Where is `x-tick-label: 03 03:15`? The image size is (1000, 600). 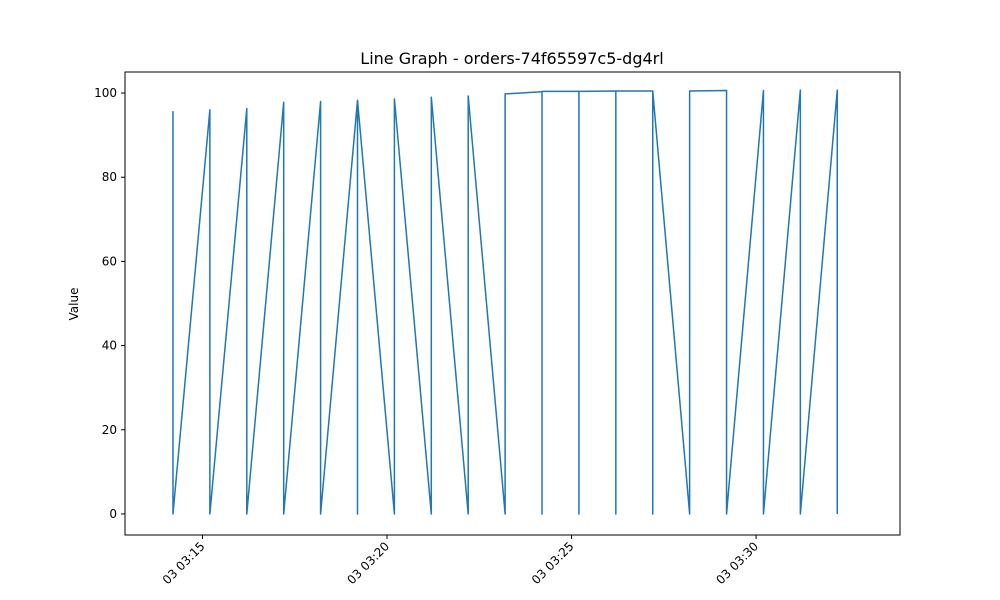
x-tick-label: 03 03:15 is located at coordinates (184, 563).